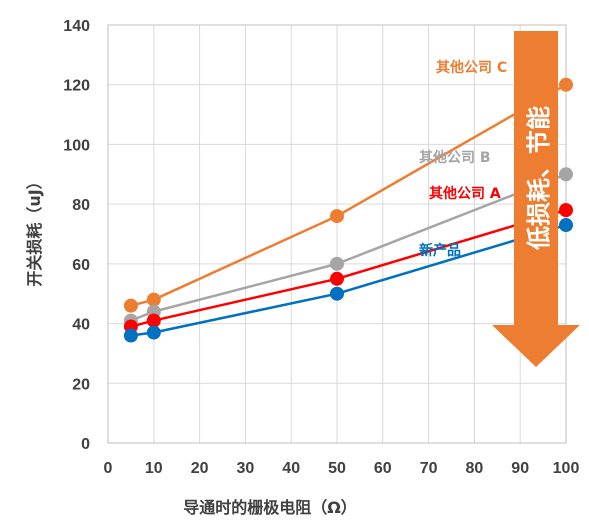  What do you see at coordinates (81, 384) in the screenshot?
I see `y-tick-label: 20` at bounding box center [81, 384].